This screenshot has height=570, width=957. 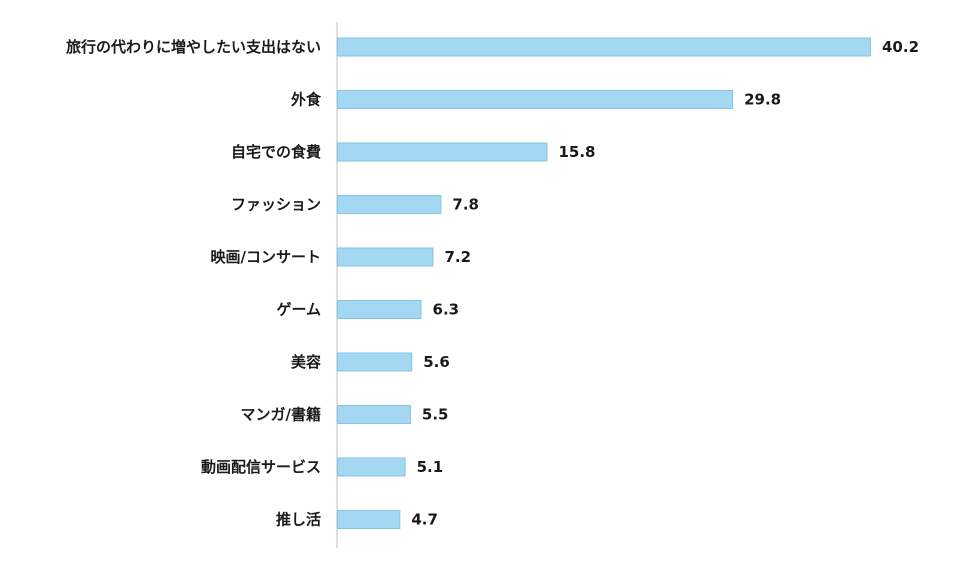 I want to click on value-label: 15.8, so click(x=576, y=152).